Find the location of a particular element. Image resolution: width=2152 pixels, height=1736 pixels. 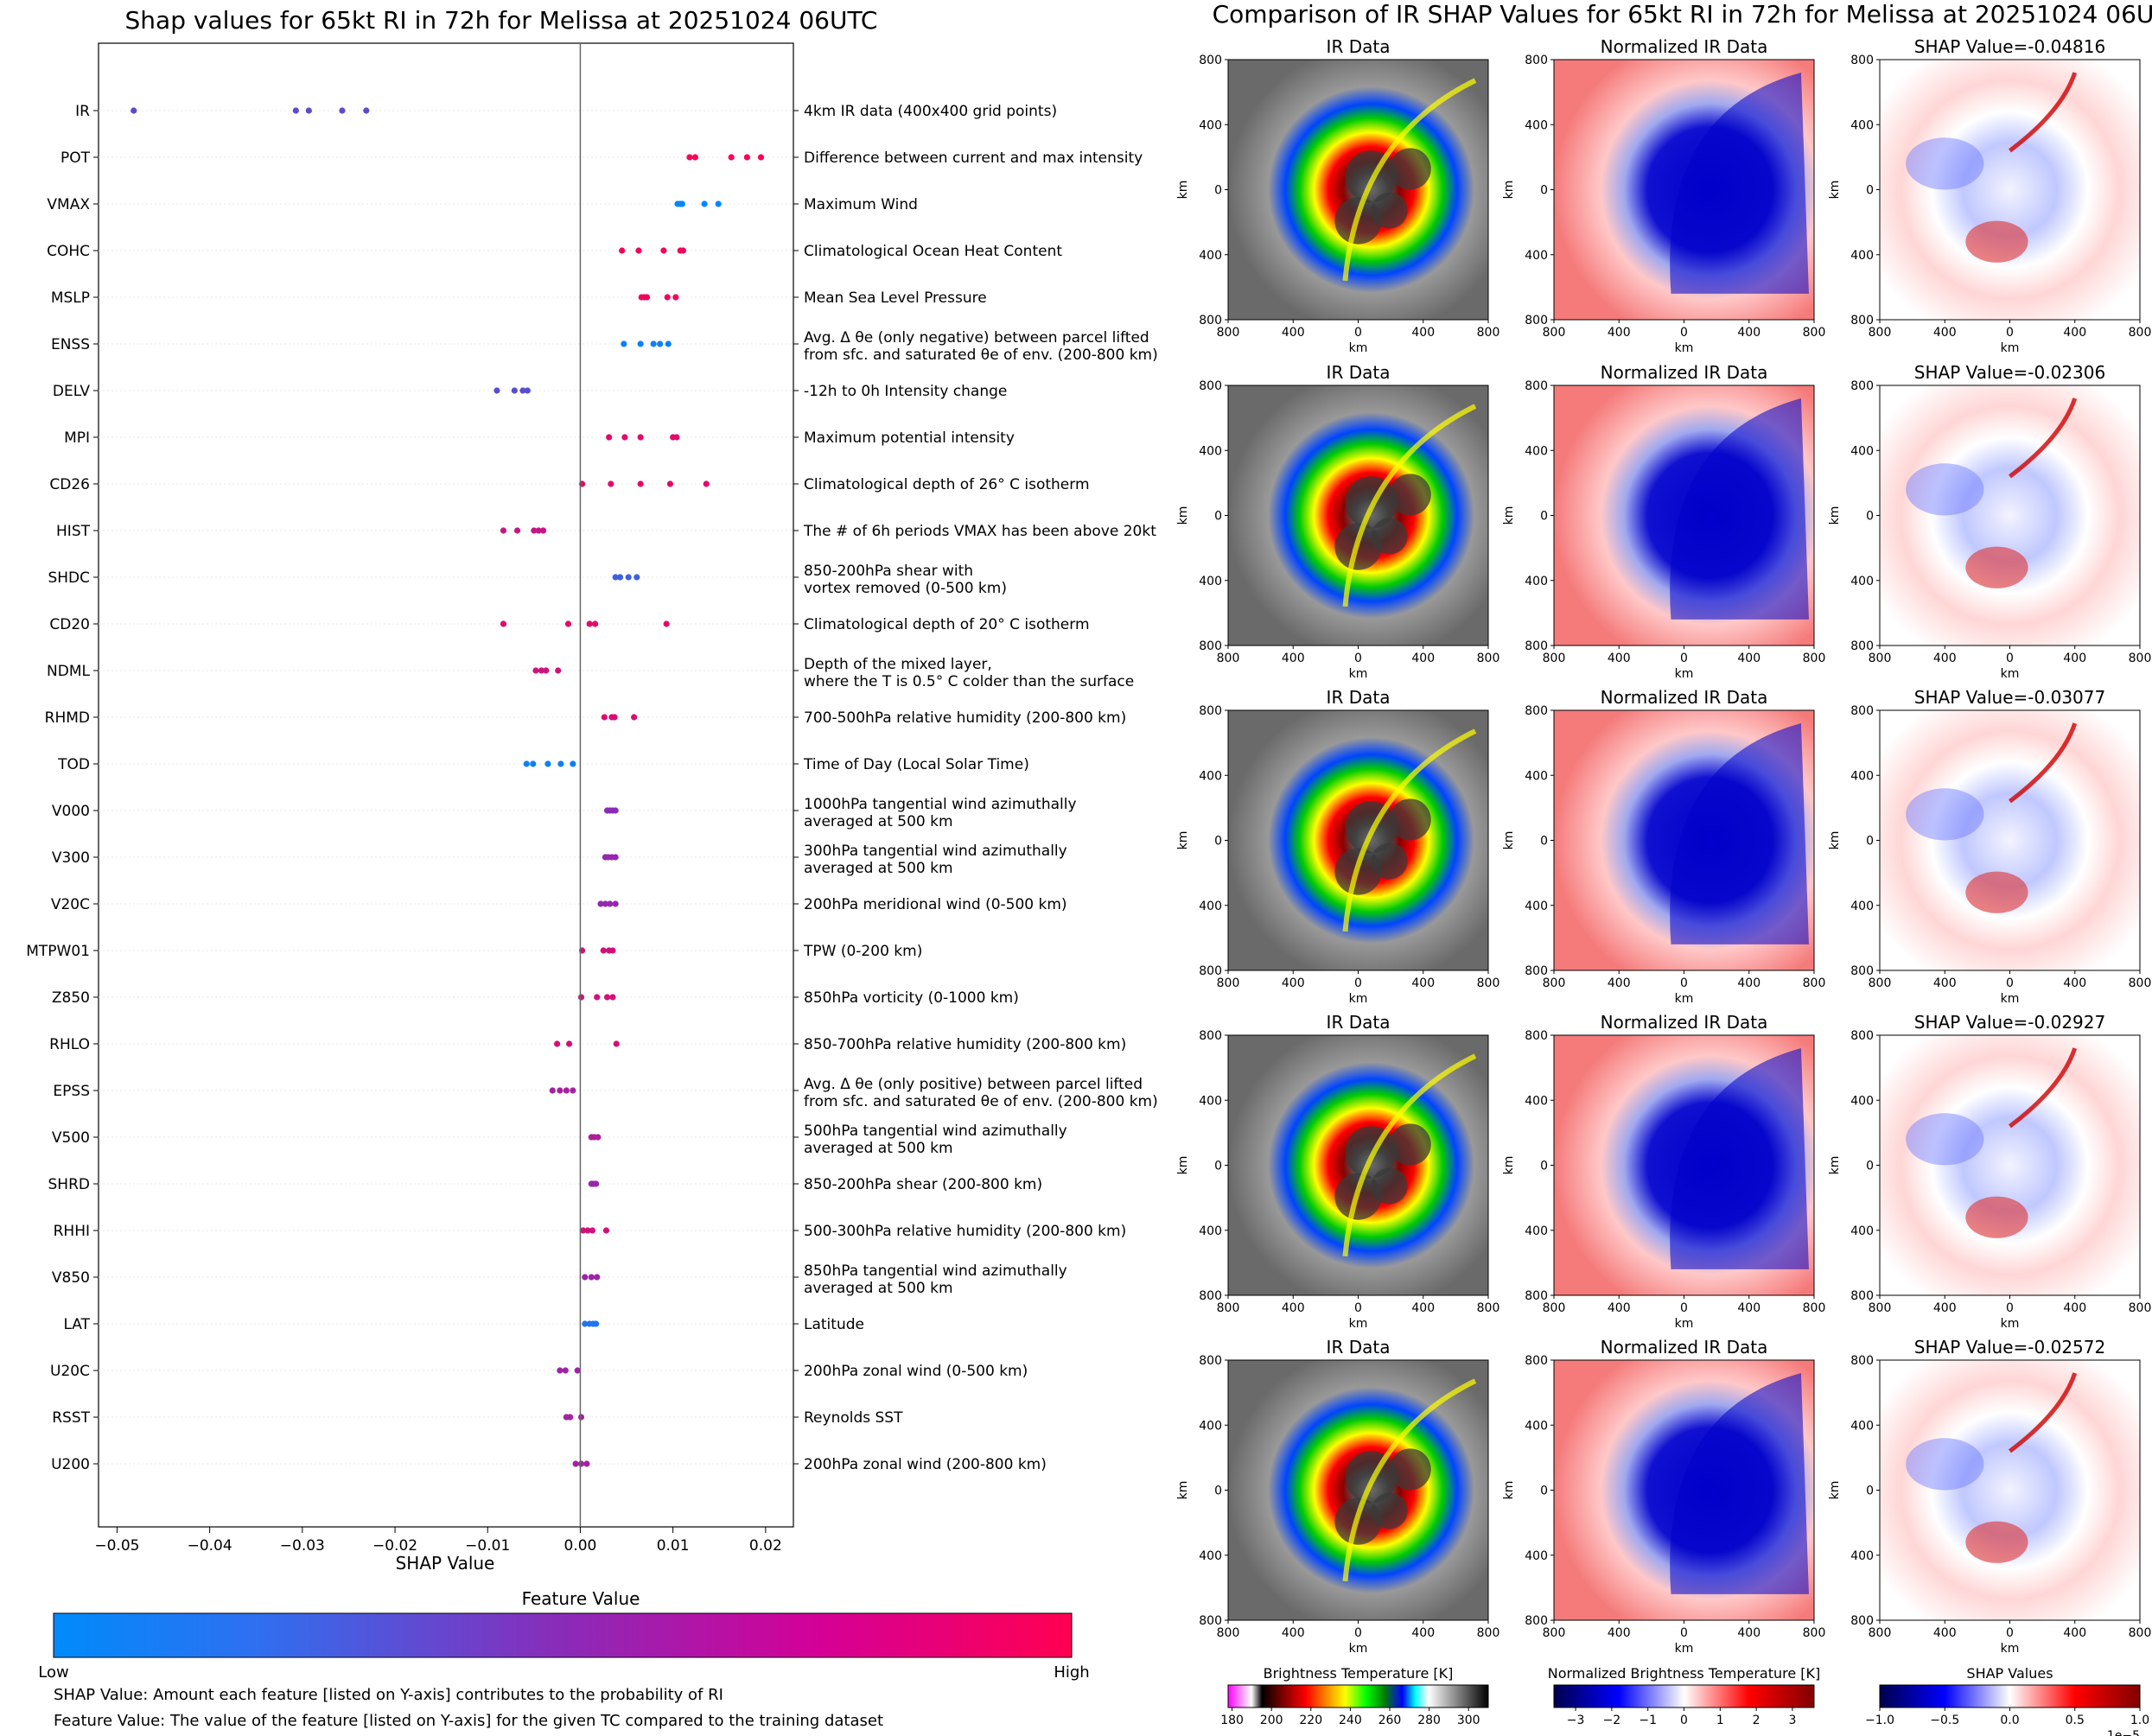

panel-title: SHAP Value=-0.03077 is located at coordinates (2009, 697).